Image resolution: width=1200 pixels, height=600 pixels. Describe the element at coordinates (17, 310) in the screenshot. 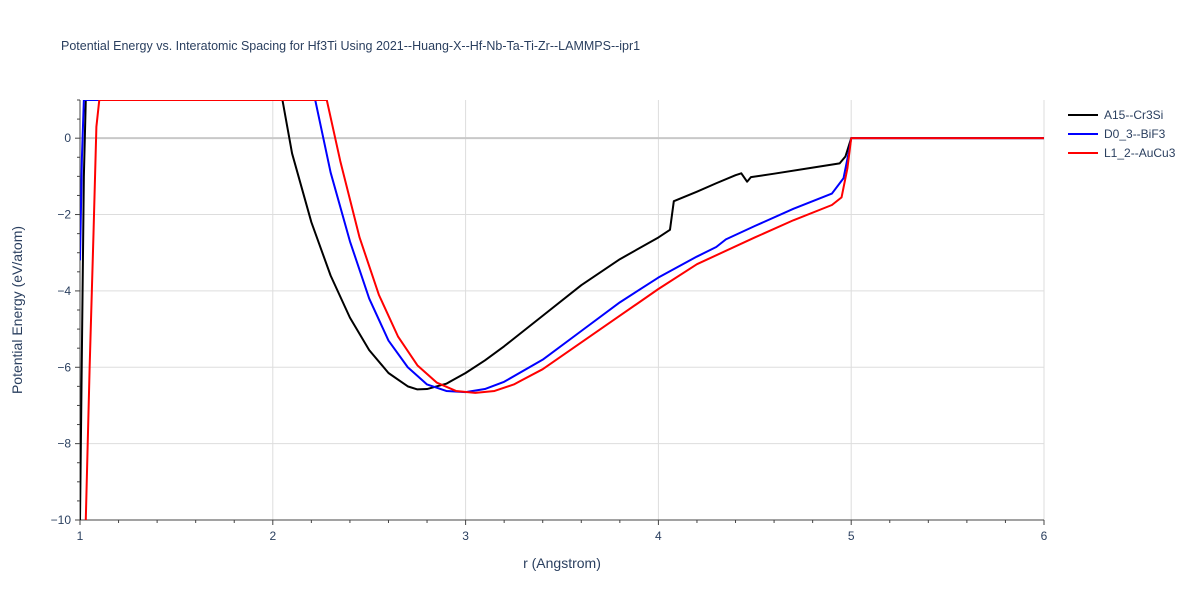

I see `y-axis-title: Potential Energy (eV/atom)` at that location.